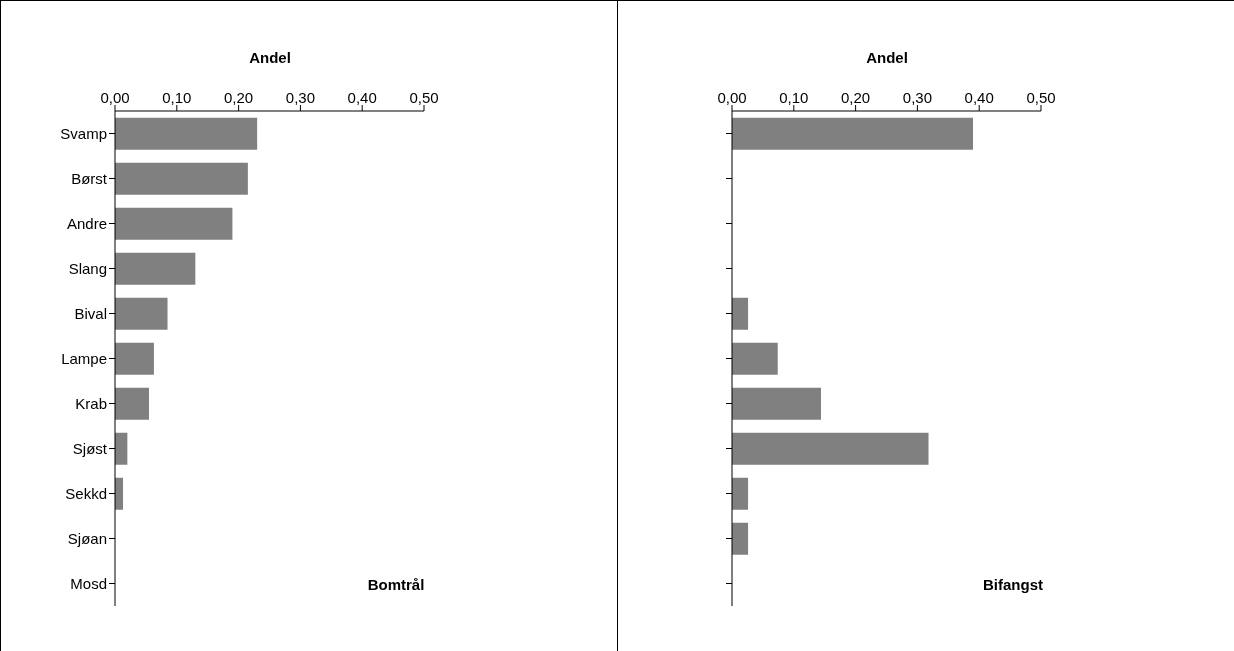  Describe the element at coordinates (84, 358) in the screenshot. I see `y-tick-label: Lampe` at that location.